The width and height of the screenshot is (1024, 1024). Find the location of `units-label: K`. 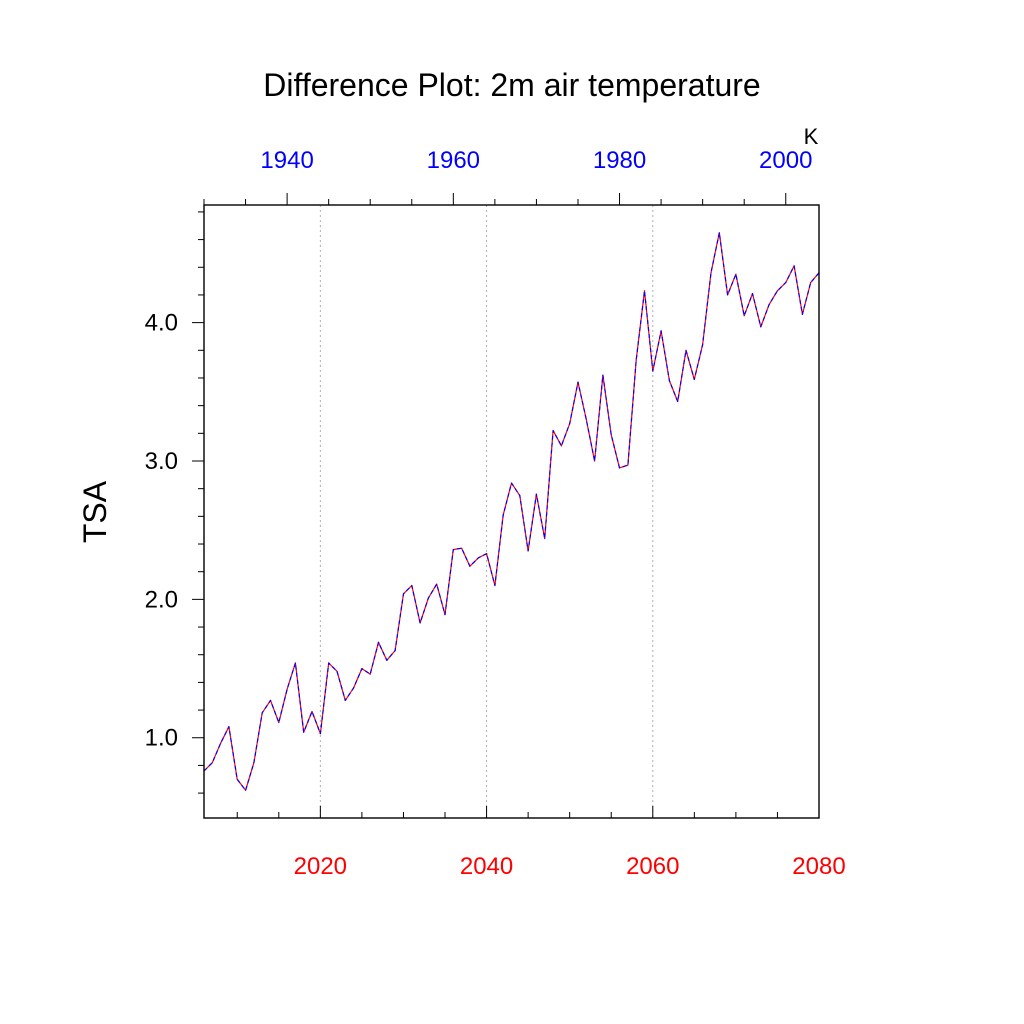

units-label: K is located at coordinates (811, 136).